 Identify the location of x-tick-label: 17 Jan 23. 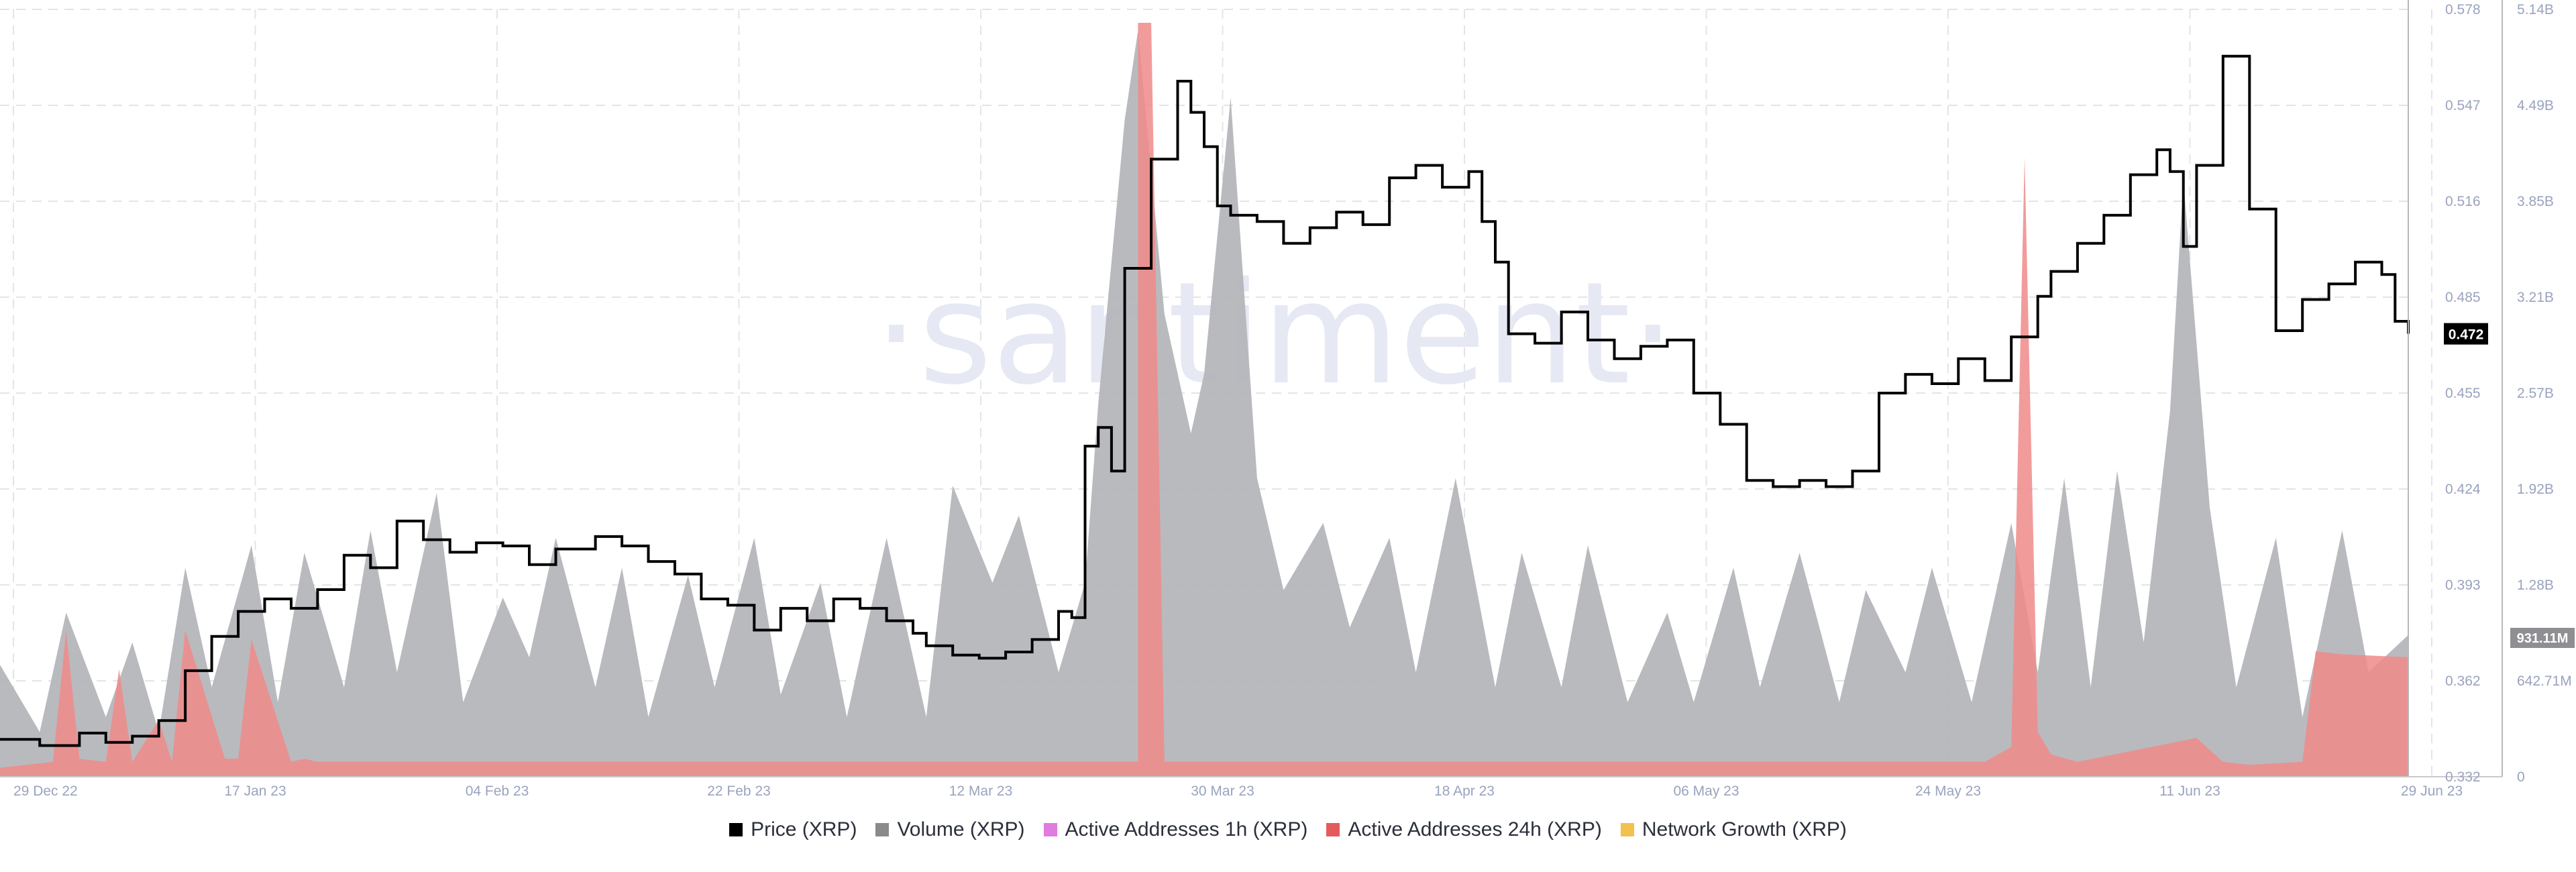
(255, 791).